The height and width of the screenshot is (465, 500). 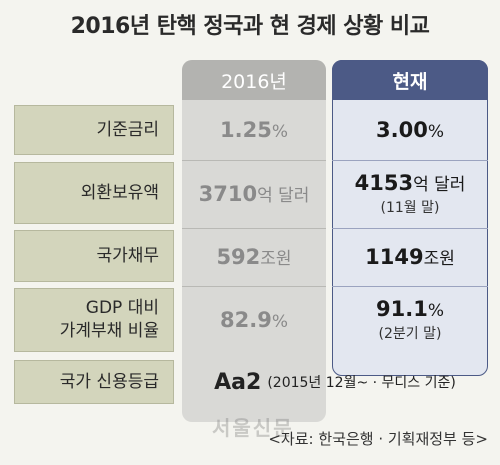 What do you see at coordinates (384, 182) in the screenshot?
I see `value-now-fx-reserves: 4153` at bounding box center [384, 182].